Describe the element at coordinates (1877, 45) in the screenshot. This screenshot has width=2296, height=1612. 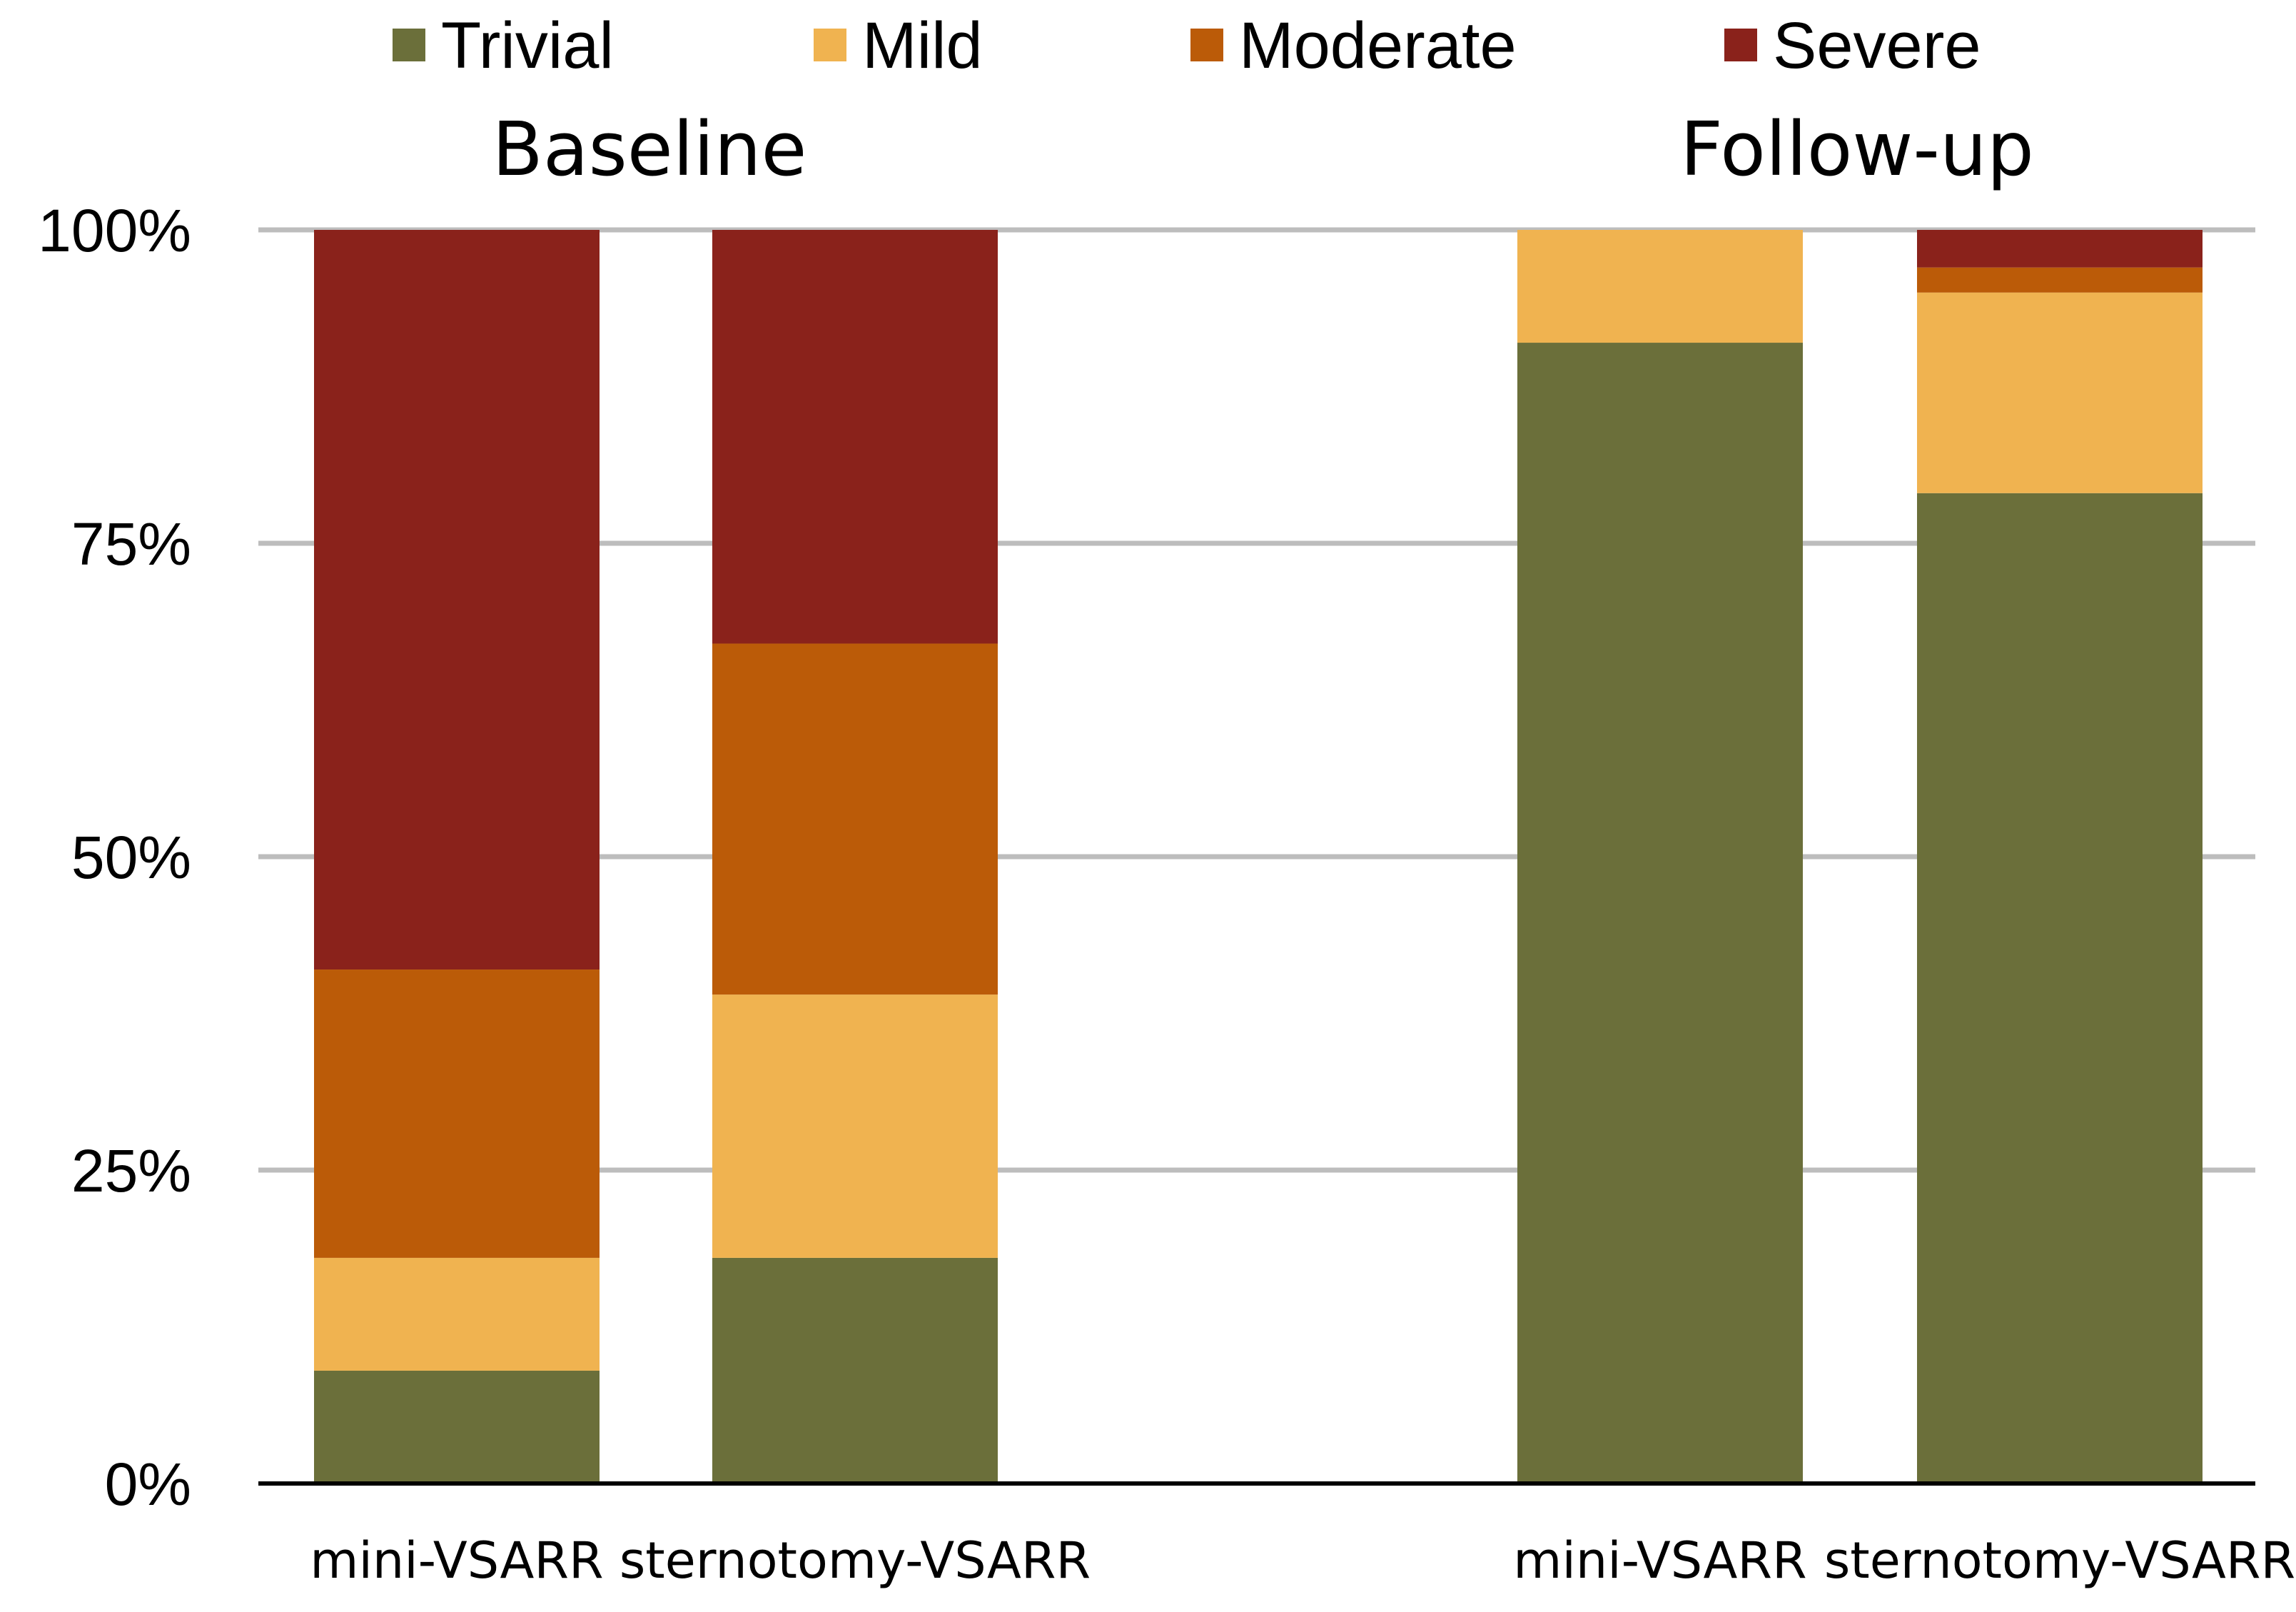
I see `legend-label-severe: Severe` at that location.